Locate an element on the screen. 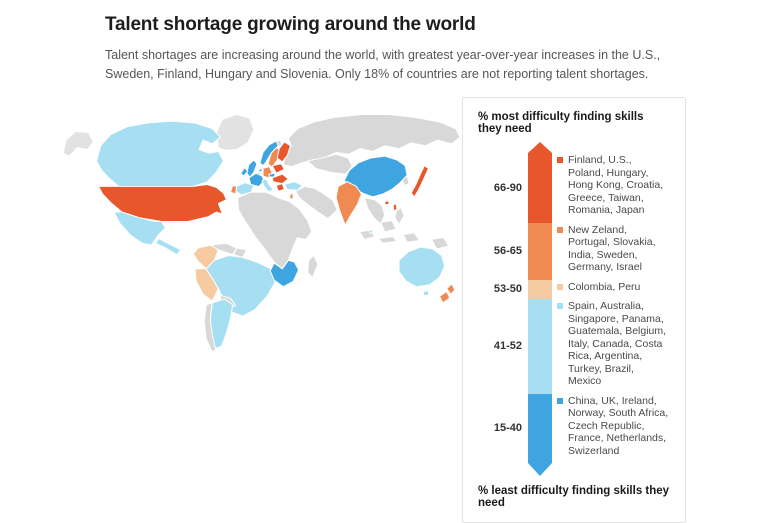 The height and width of the screenshot is (523, 768). region-madagascar is located at coordinates (313, 266).